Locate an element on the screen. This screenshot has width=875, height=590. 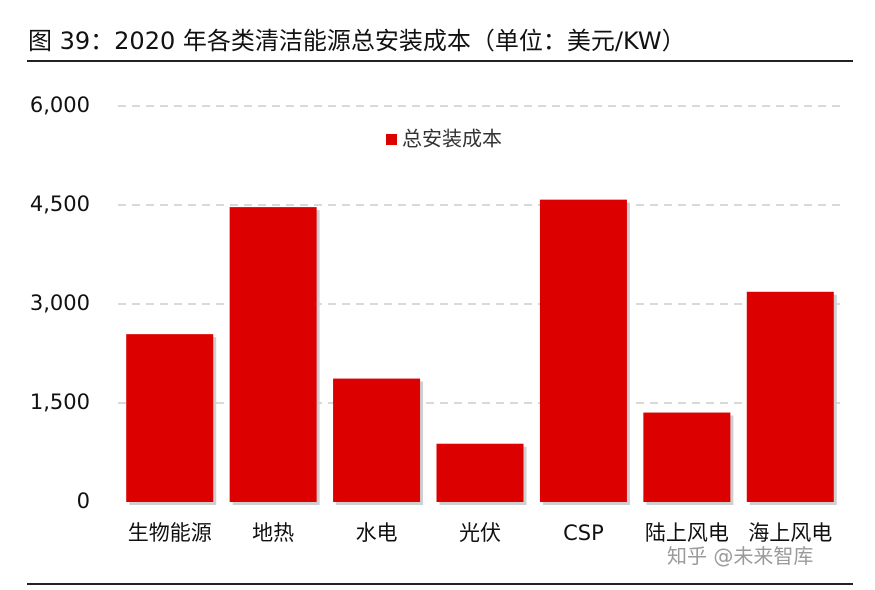
x-category-label: 海上风电 is located at coordinates (790, 533).